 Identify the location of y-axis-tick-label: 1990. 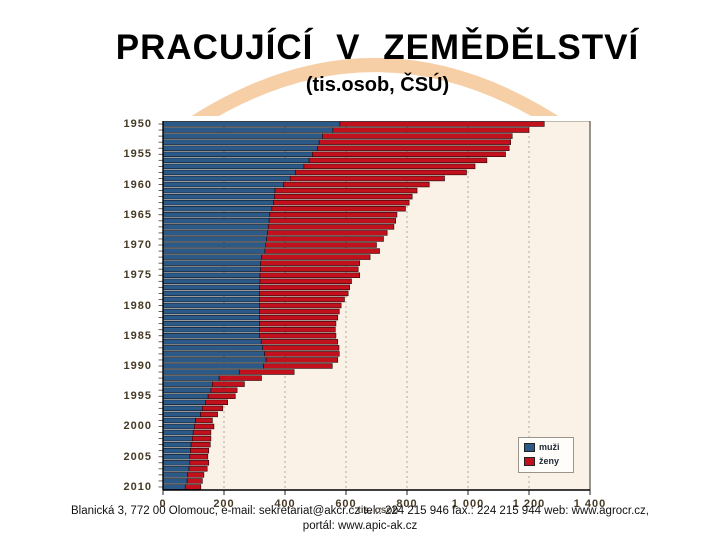
(137, 365).